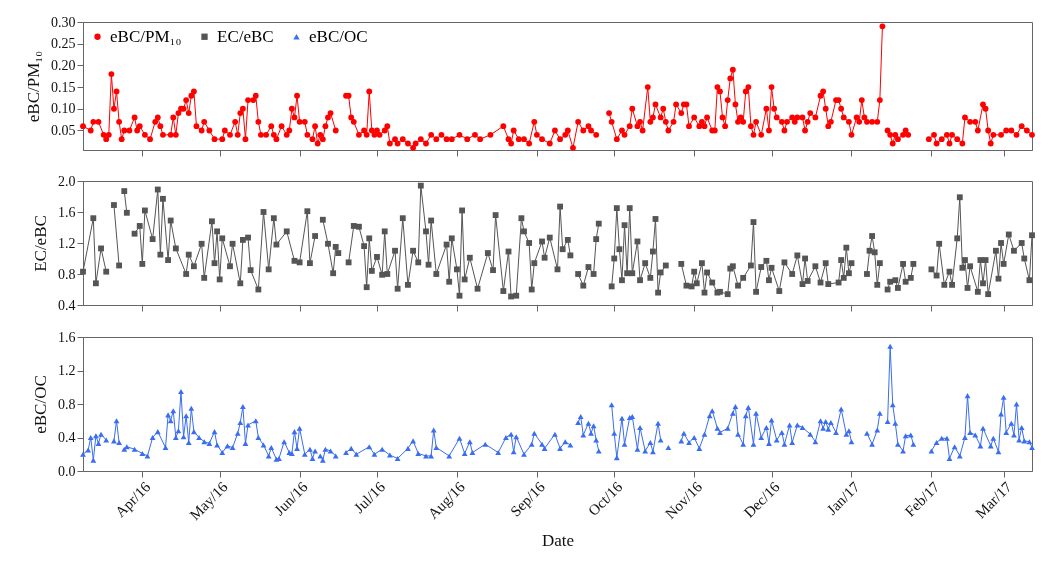  I want to click on y-axis-title: EC/eBC, so click(40, 243).